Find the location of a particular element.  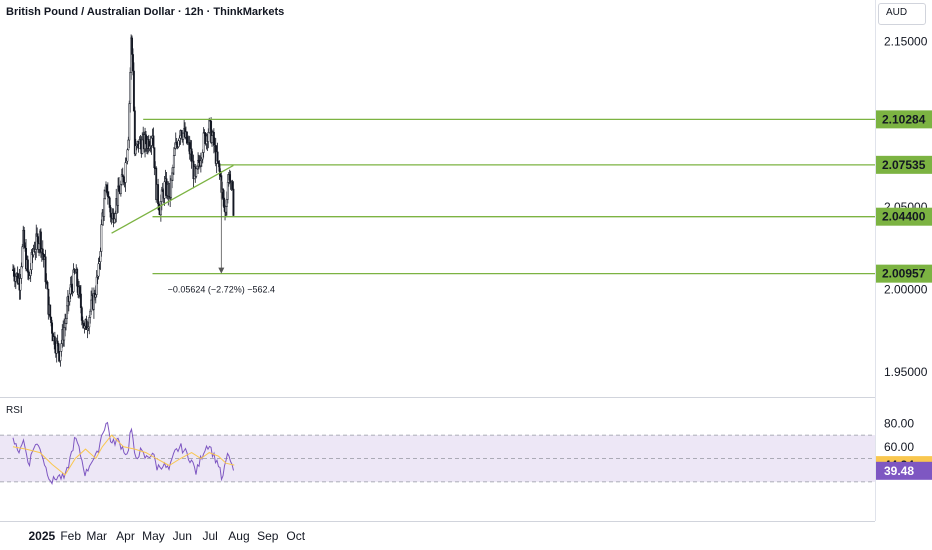

time-tick-label: Sep is located at coordinates (268, 536).